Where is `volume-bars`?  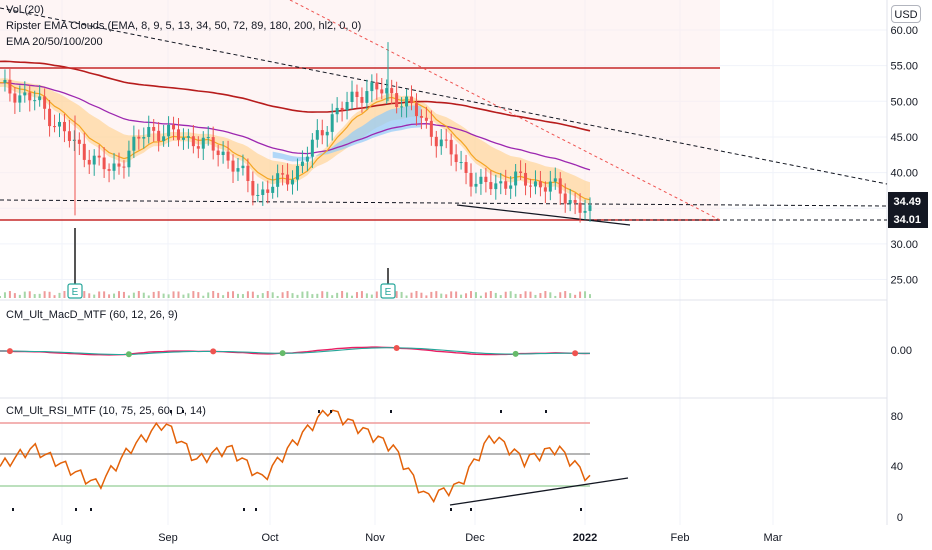
volume-bars is located at coordinates (295, 263).